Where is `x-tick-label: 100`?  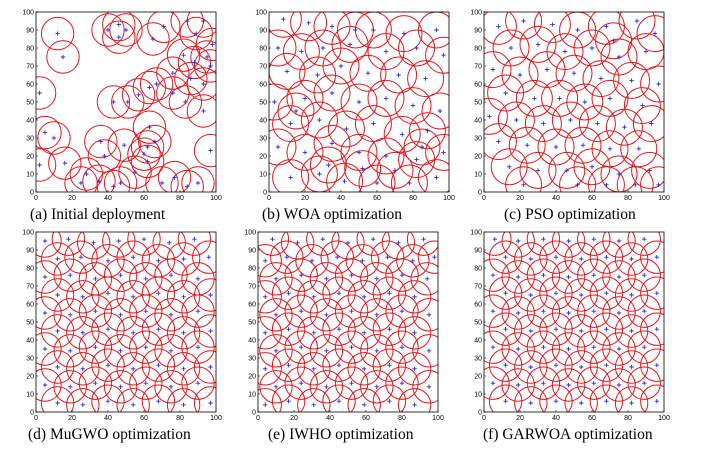
x-tick-label: 100 is located at coordinates (664, 418).